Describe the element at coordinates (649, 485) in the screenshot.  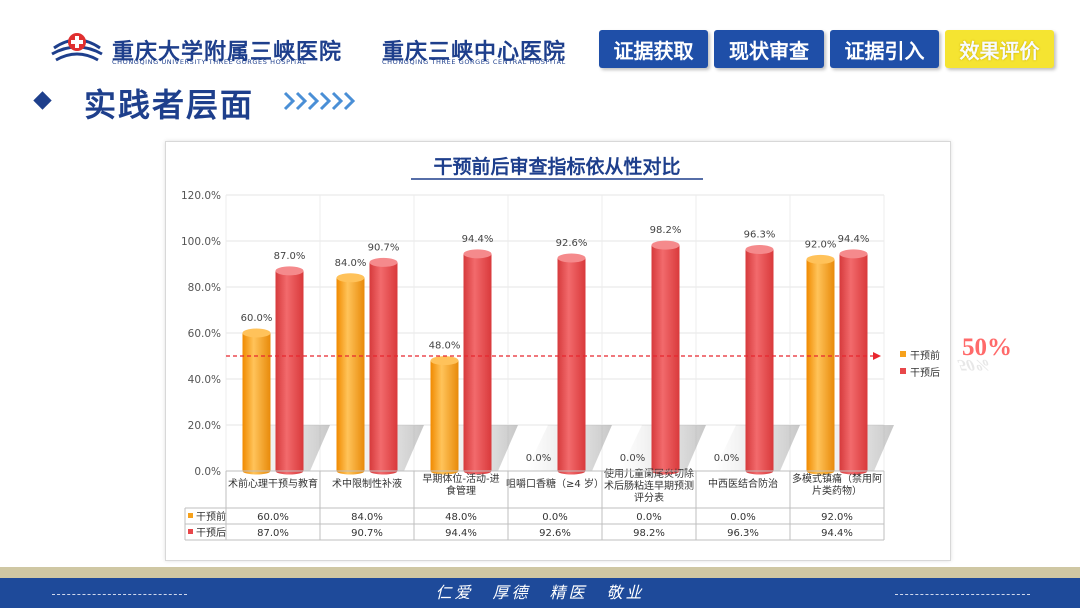
I see `category-label: 使用儿童阑尾炎切除术后肠粘连早期预测评分表` at that location.